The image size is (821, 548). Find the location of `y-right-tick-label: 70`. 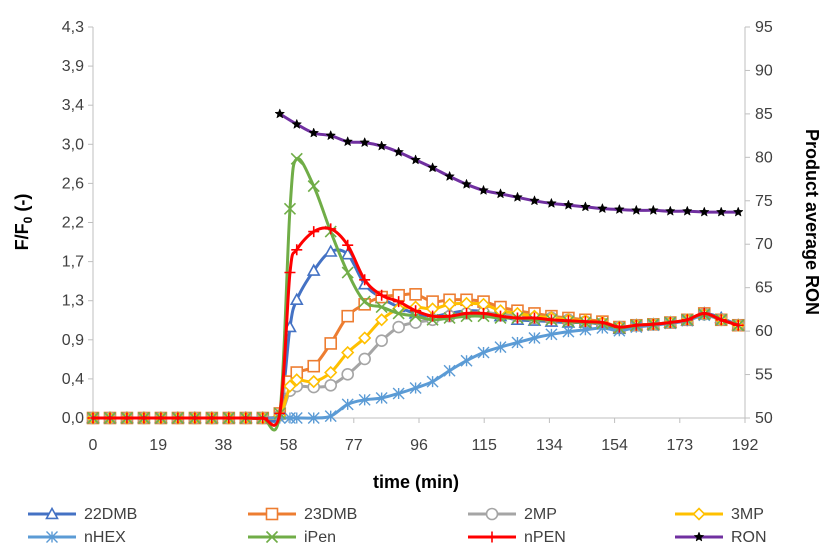

y-right-tick-label: 70 is located at coordinates (764, 244).